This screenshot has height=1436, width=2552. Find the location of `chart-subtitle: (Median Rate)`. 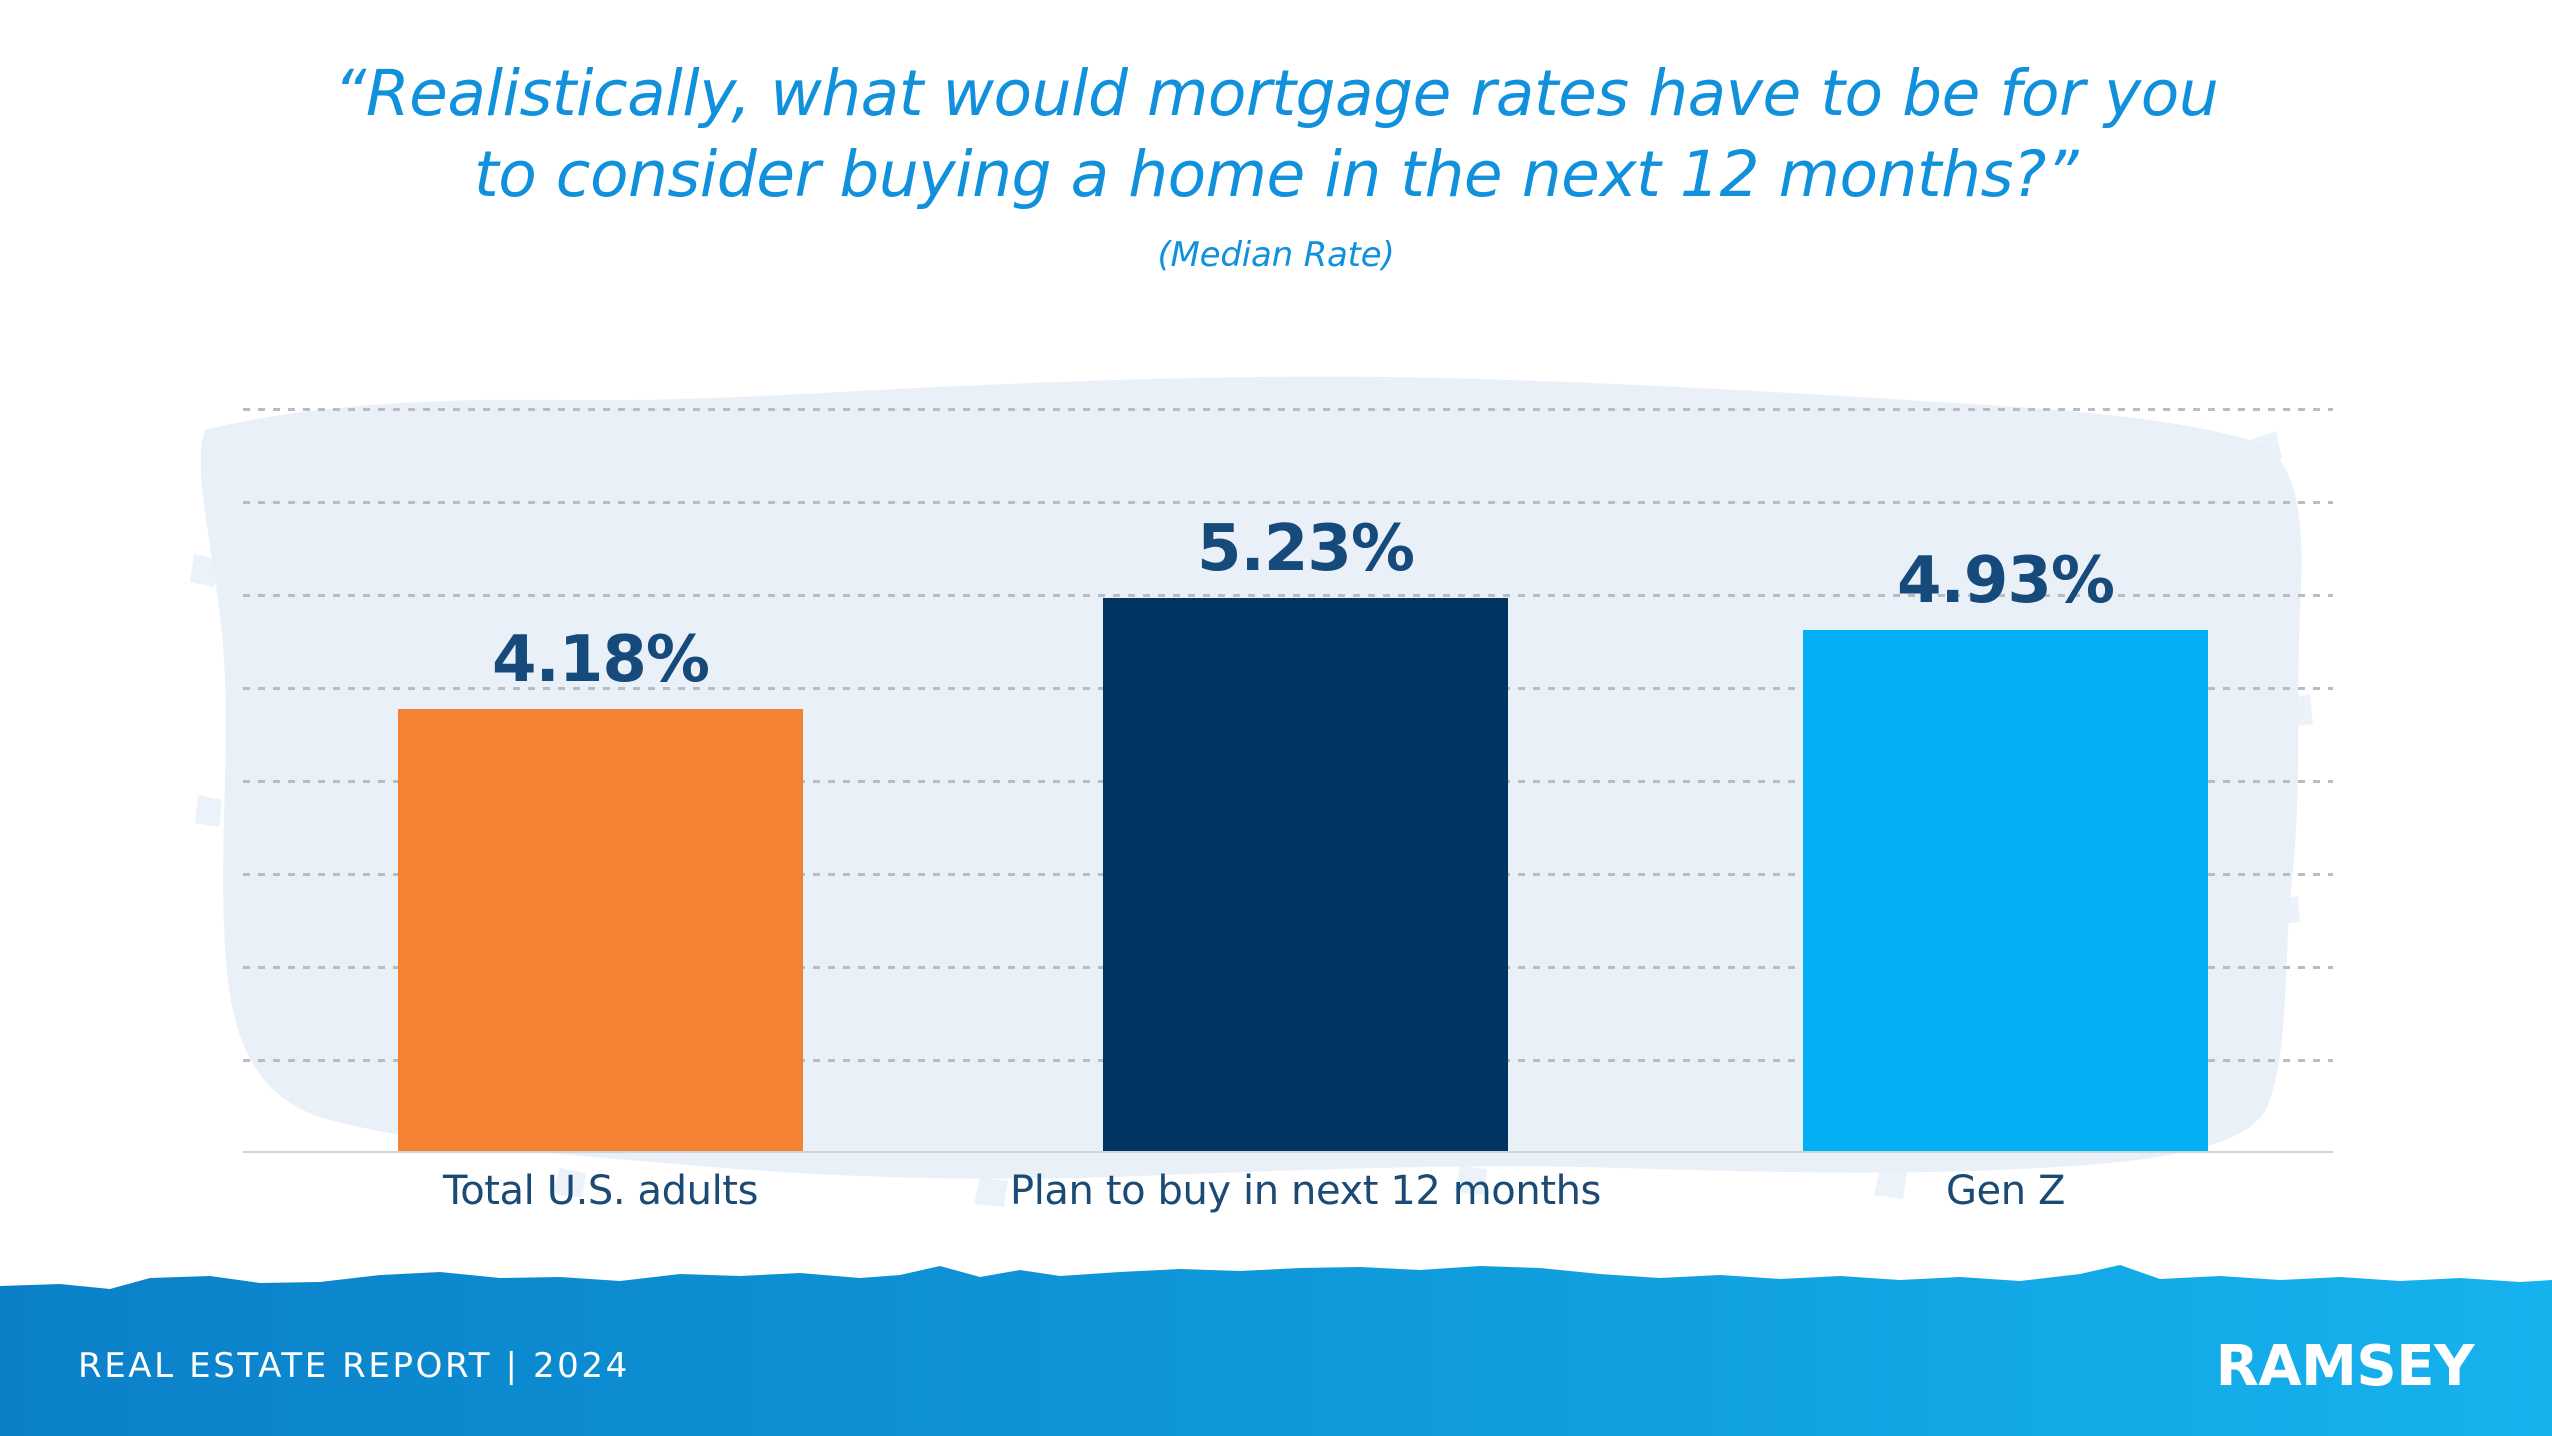

chart-subtitle: (Median Rate) is located at coordinates (1276, 255).